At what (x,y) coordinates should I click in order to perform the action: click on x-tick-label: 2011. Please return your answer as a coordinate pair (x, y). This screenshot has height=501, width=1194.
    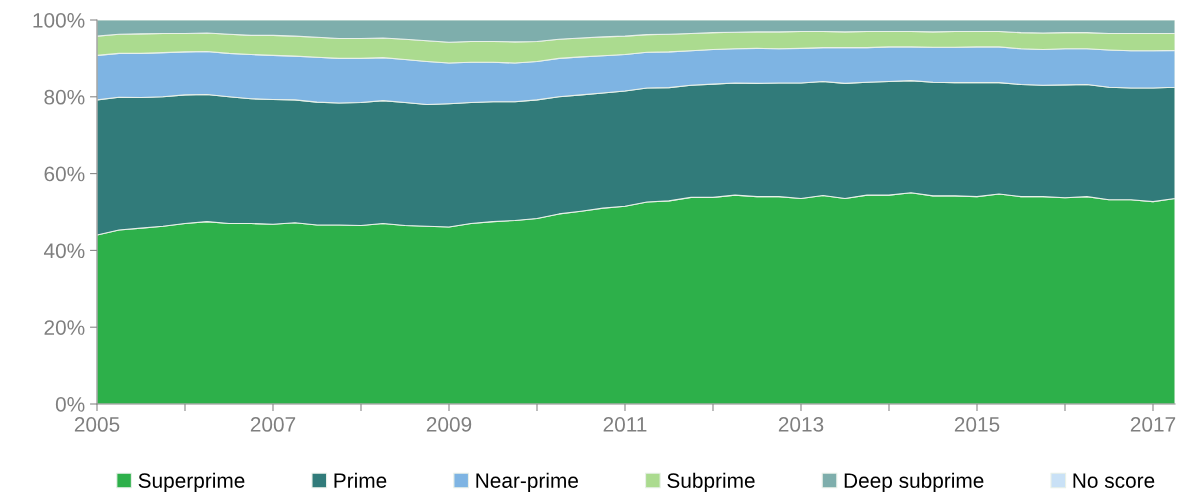
    Looking at the image, I should click on (625, 424).